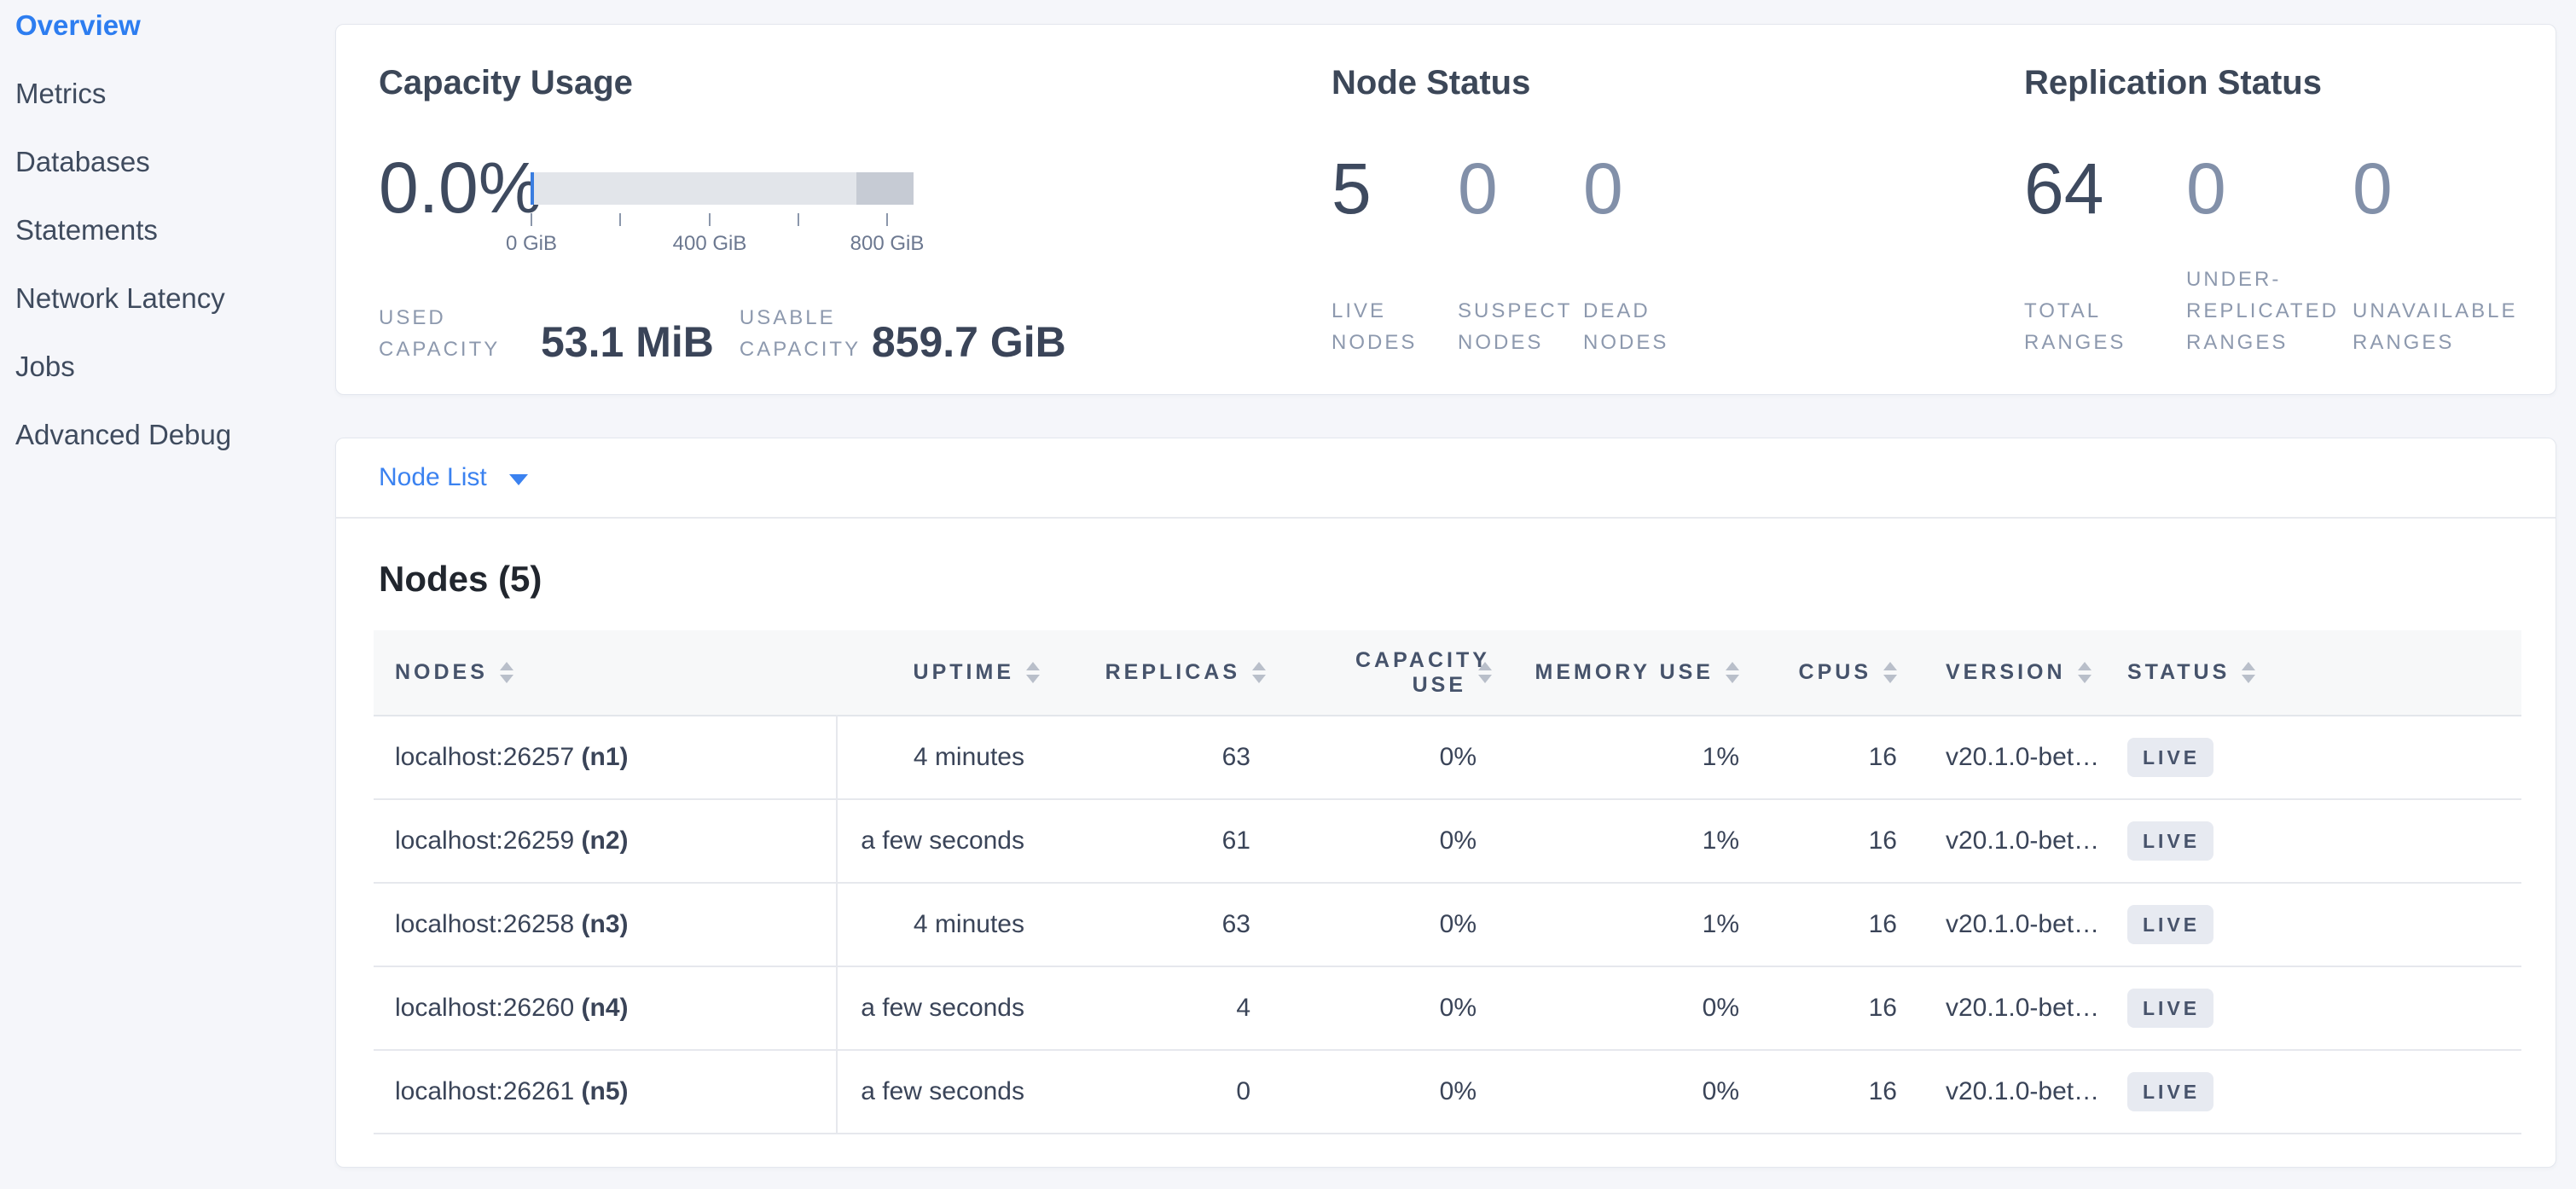 Image resolution: width=2576 pixels, height=1189 pixels. What do you see at coordinates (1603, 188) in the screenshot?
I see `dead-nodes-value: 0` at bounding box center [1603, 188].